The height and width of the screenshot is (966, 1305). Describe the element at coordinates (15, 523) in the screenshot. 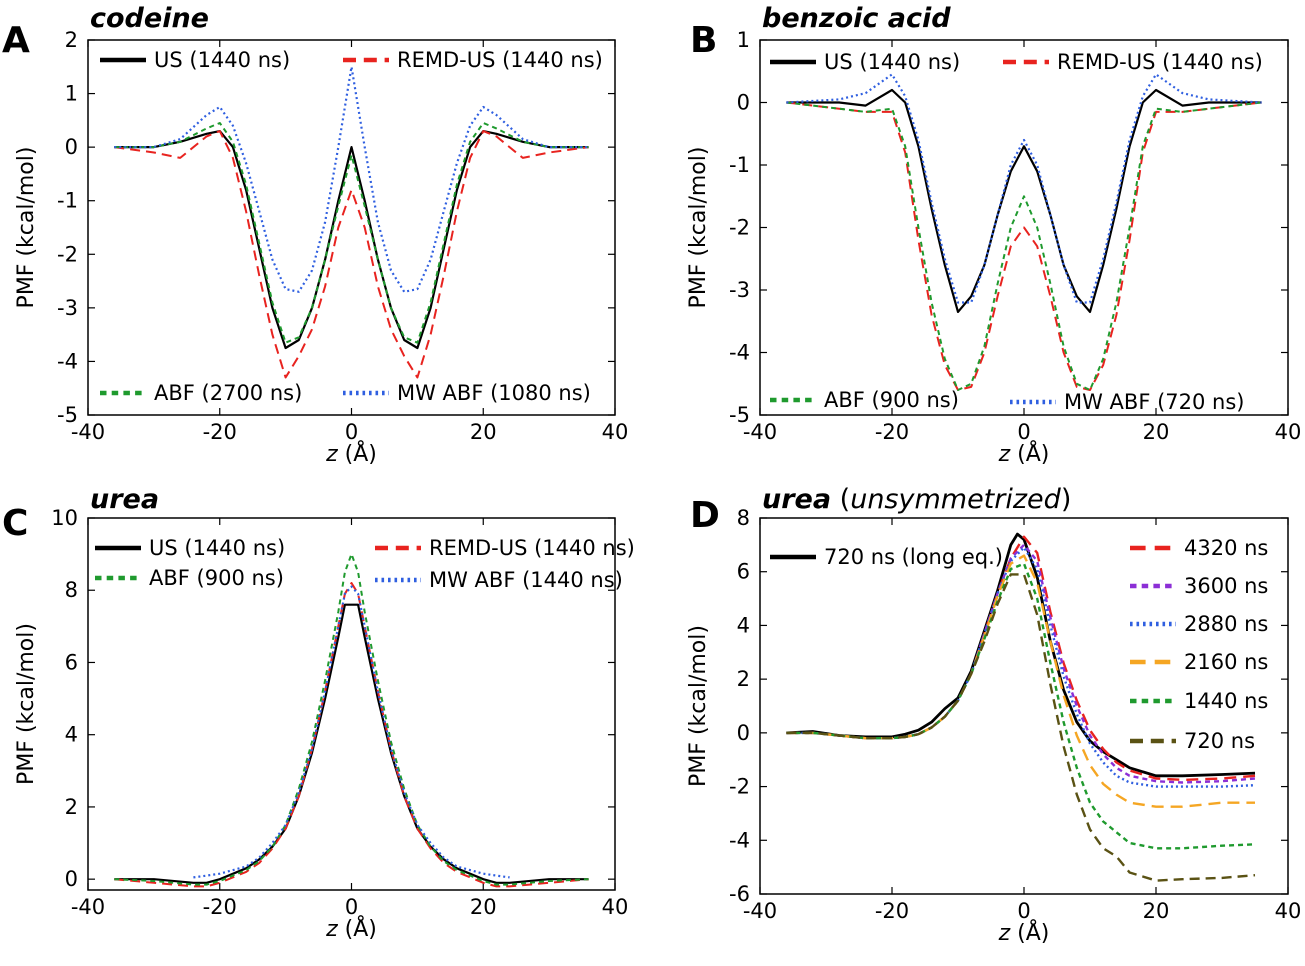

I see `panel-label: C` at that location.